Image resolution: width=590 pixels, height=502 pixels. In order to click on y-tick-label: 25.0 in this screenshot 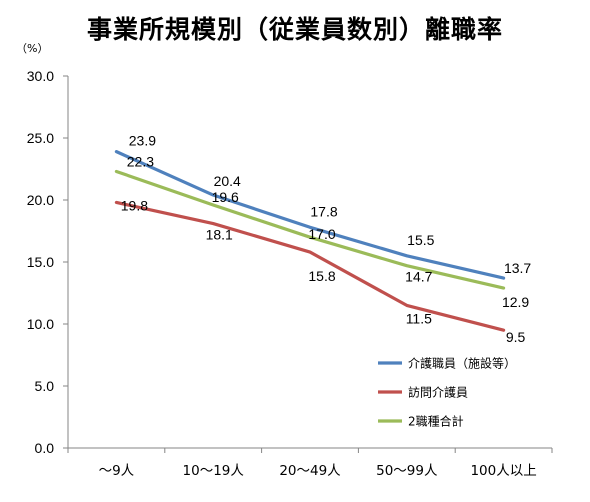, I will do `click(40, 138)`.